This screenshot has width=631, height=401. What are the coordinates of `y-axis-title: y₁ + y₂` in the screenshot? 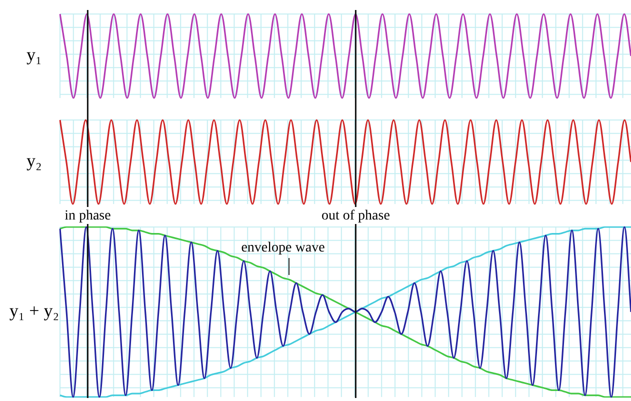 It's located at (34, 310).